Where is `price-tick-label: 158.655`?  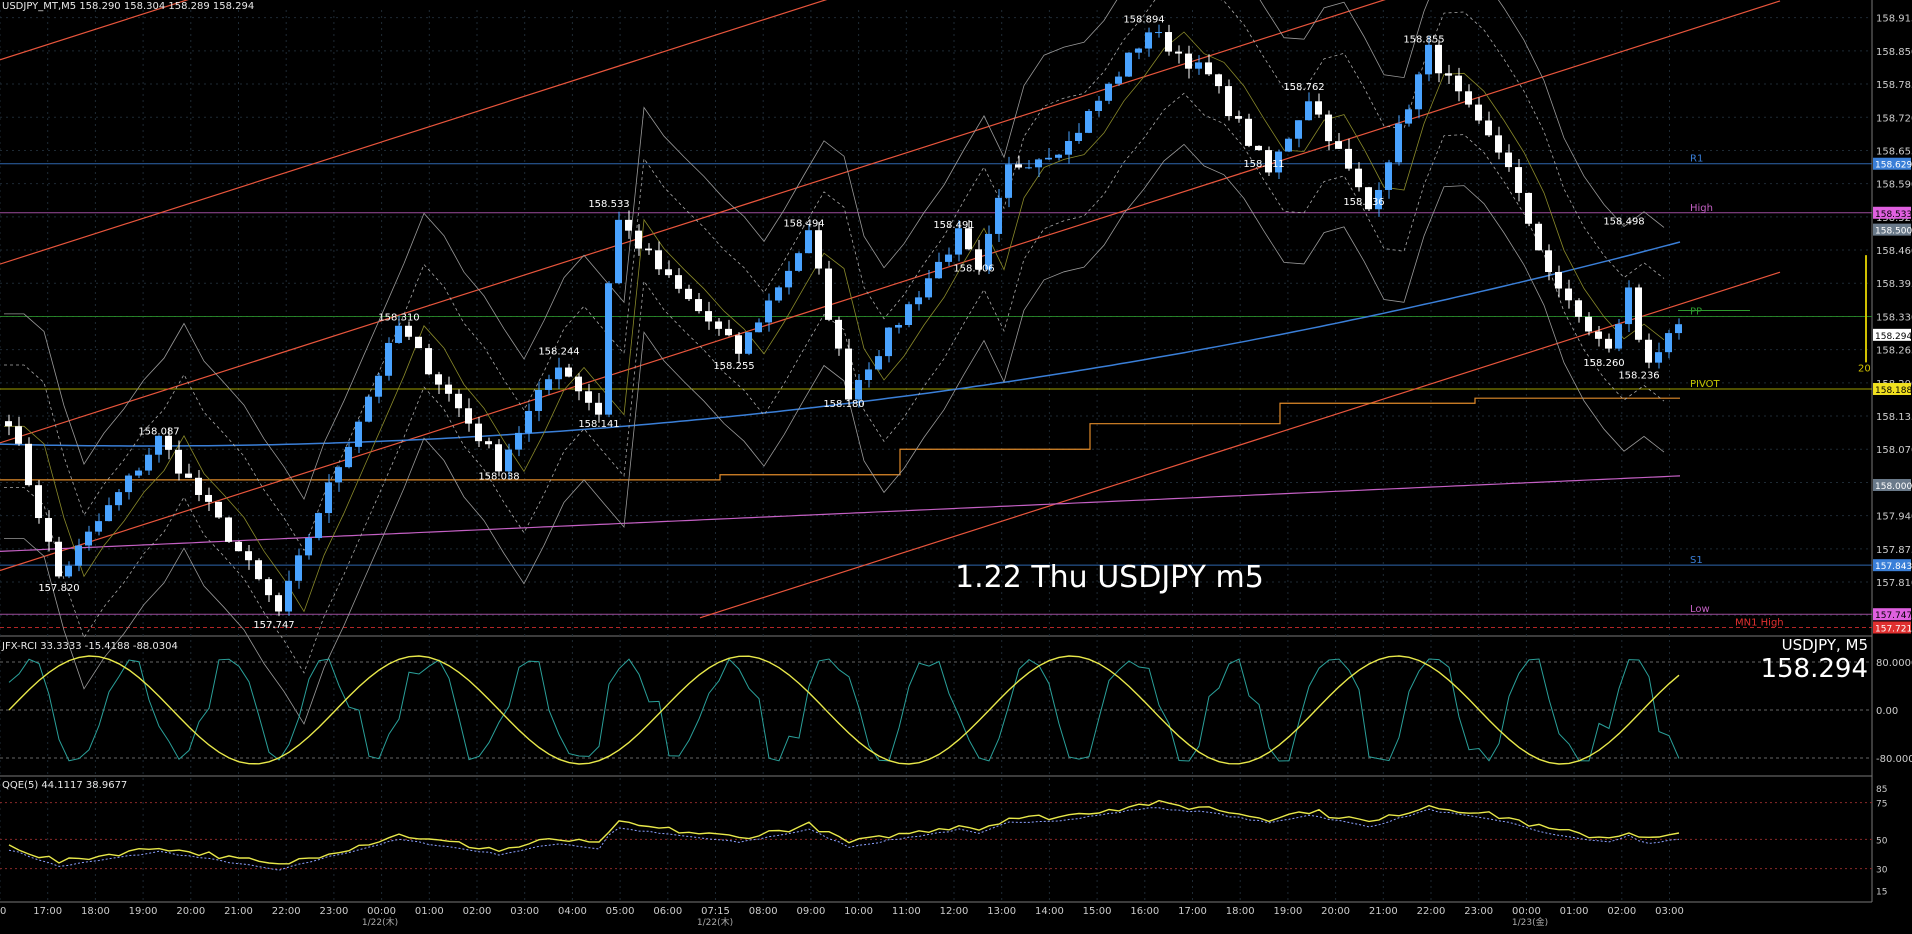 price-tick-label: 158.655 is located at coordinates (1894, 151).